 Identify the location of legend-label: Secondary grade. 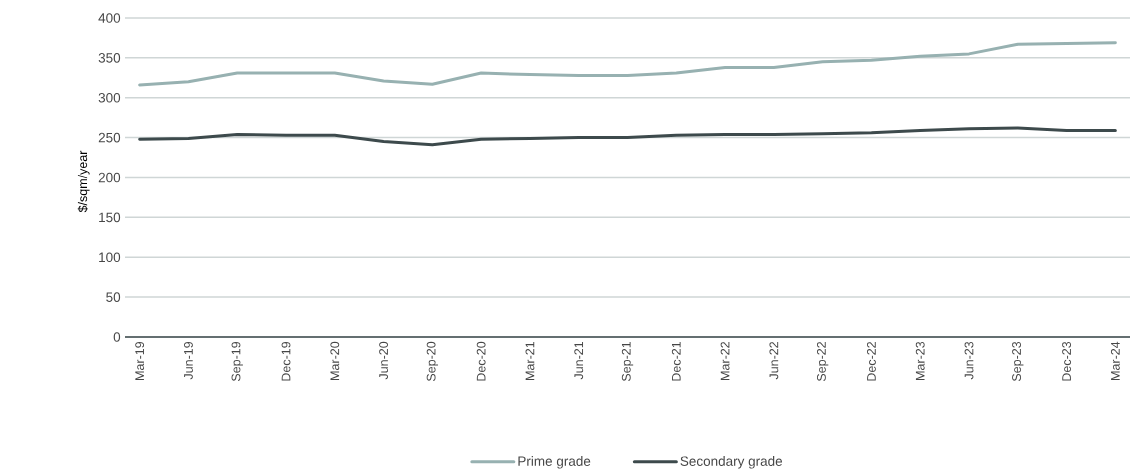
(731, 462).